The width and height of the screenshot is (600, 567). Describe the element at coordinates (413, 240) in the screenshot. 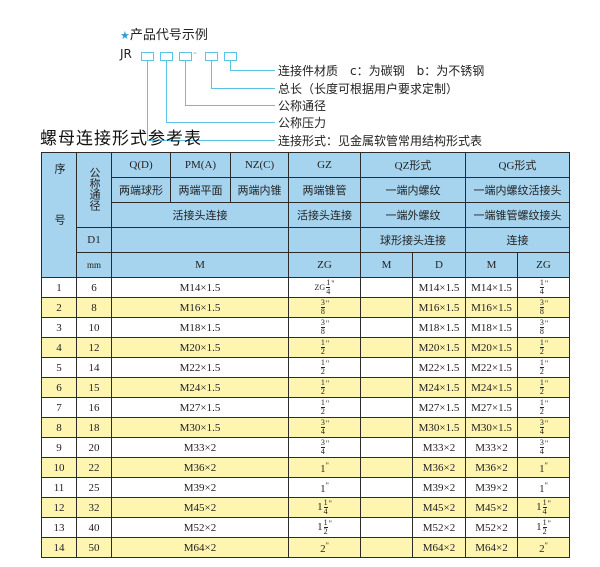

I see `header-cell: 球形接头连接` at that location.